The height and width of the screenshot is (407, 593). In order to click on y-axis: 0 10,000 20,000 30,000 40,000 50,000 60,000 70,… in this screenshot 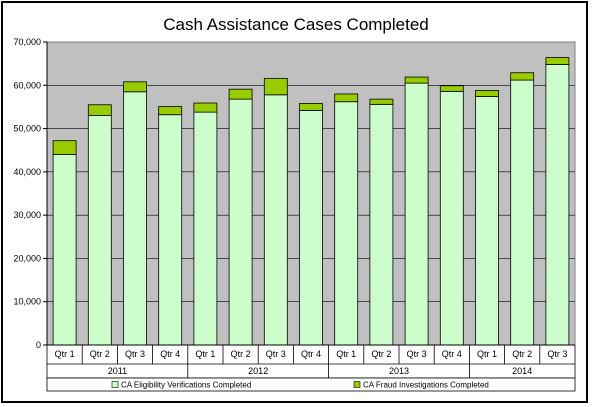, I will do `click(30, 193)`.